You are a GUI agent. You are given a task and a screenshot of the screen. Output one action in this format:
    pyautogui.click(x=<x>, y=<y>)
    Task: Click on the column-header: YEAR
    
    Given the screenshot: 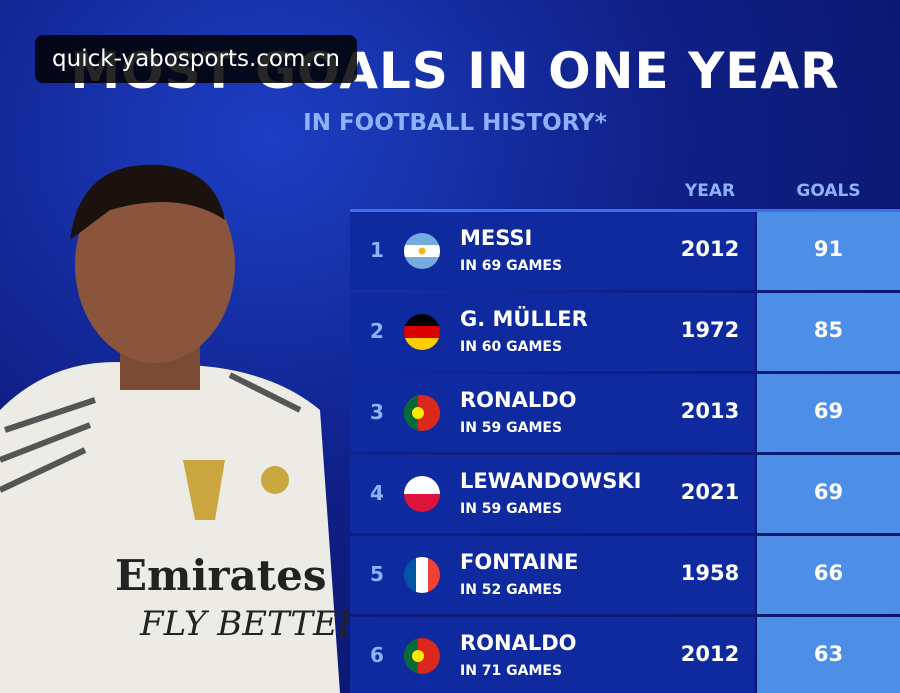 What is the action you would take?
    pyautogui.click(x=710, y=191)
    